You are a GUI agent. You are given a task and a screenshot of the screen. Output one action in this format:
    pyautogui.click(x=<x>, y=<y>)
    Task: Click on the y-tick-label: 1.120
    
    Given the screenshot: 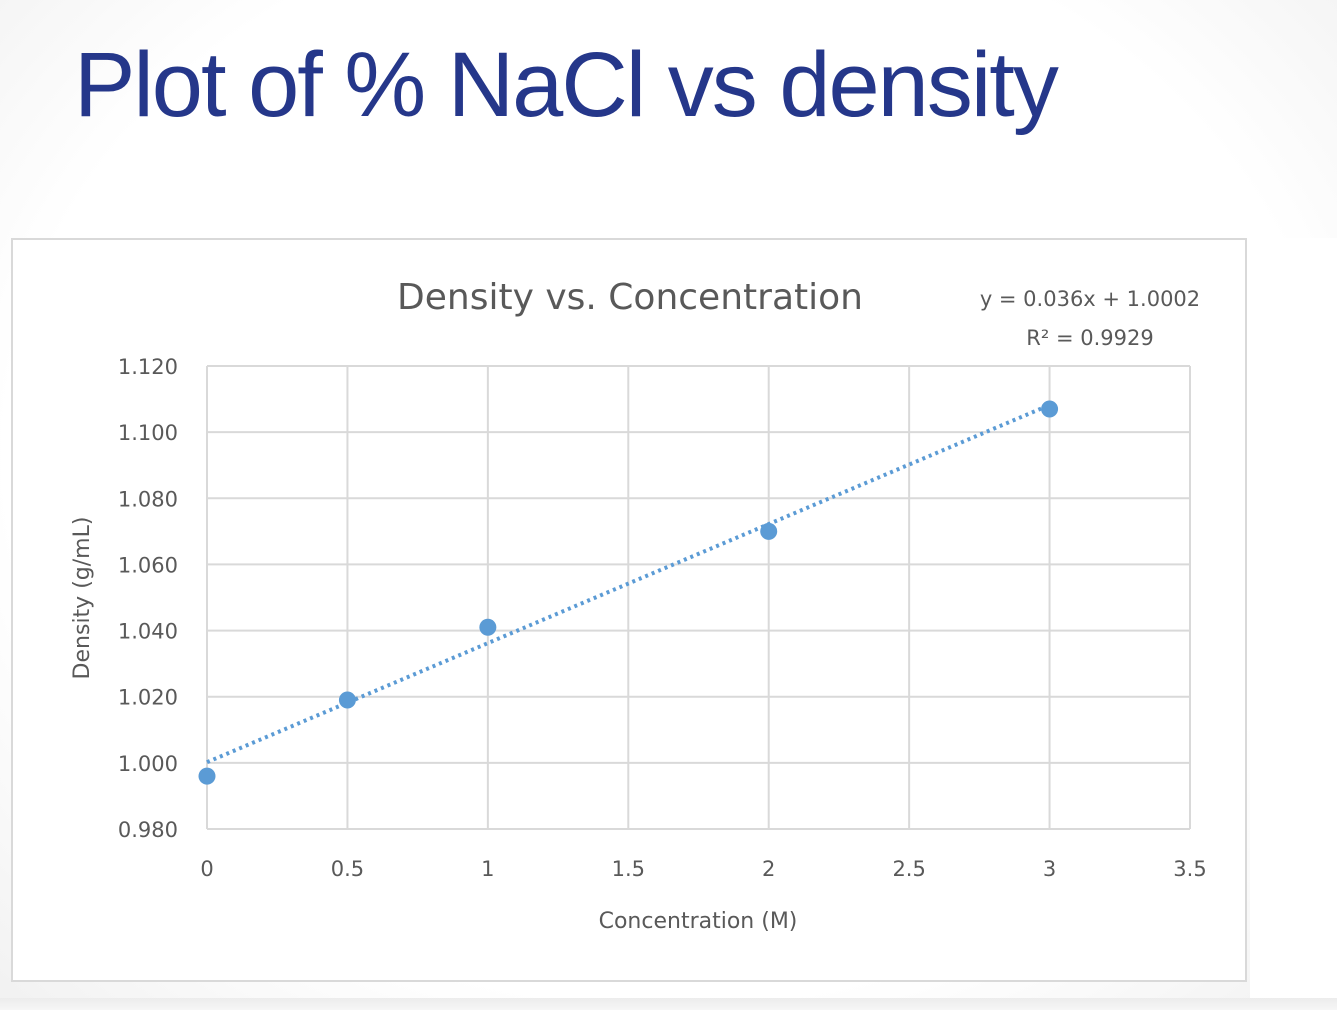 What is the action you would take?
    pyautogui.click(x=148, y=367)
    